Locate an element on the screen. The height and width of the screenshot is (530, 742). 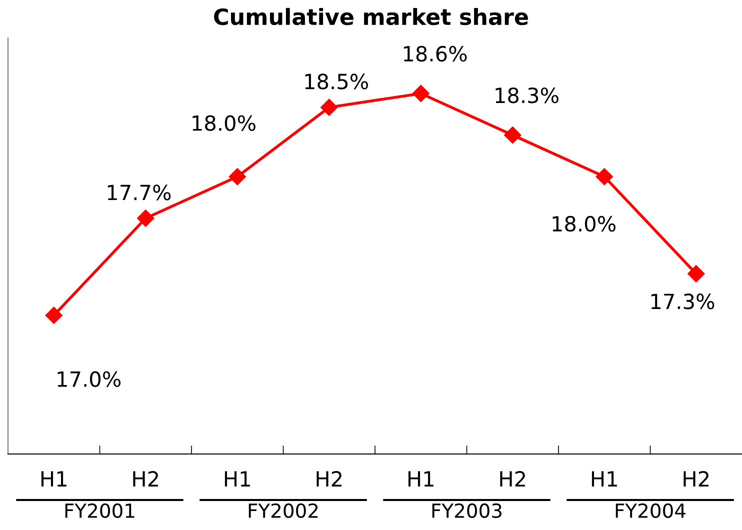
text: FY2001 is located at coordinates (99, 510).